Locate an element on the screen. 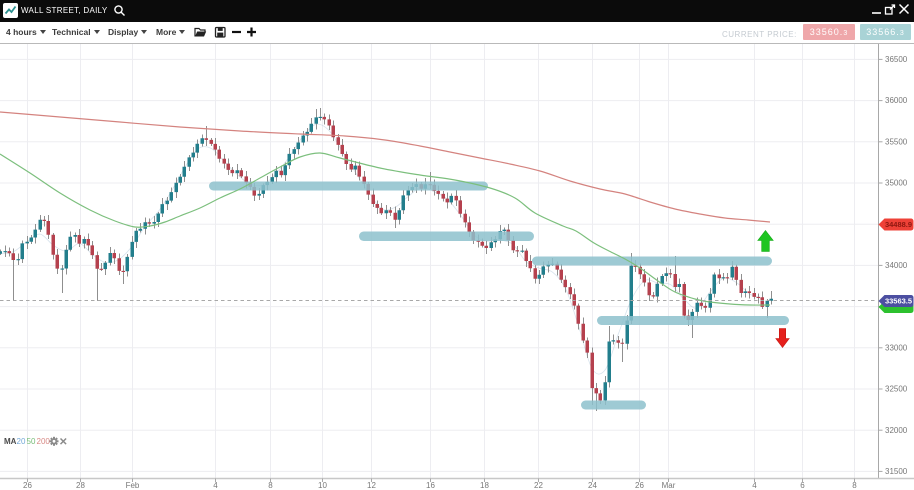  svg-text: 36000 is located at coordinates (896, 100).